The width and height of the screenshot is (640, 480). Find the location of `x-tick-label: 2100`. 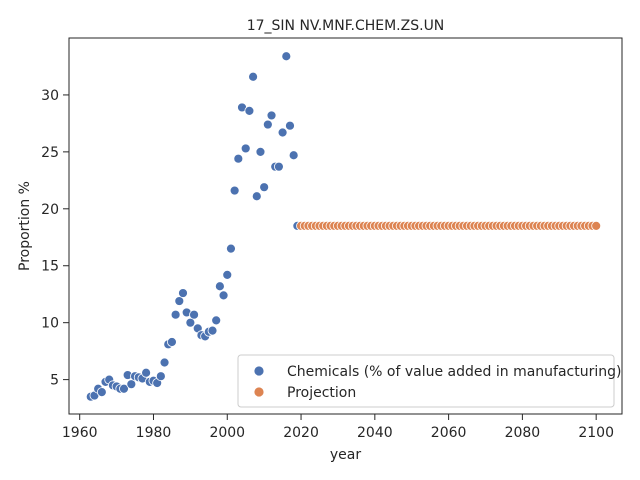

x-tick-label: 2100 is located at coordinates (596, 433).